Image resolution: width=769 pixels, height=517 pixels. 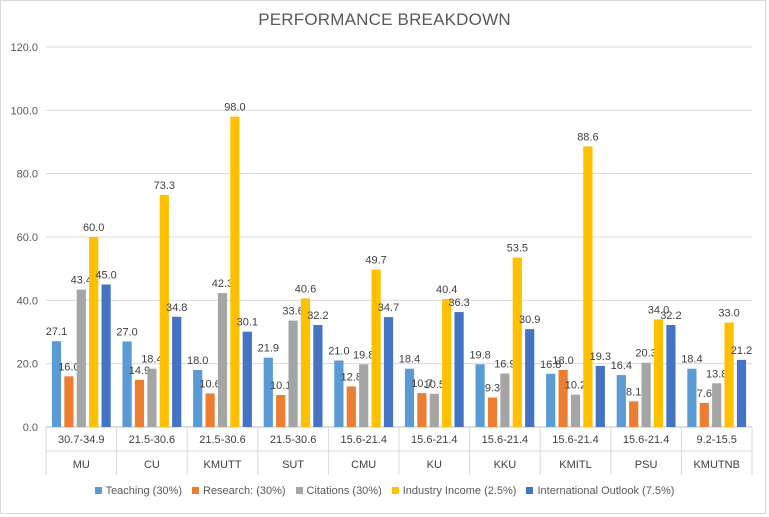 What do you see at coordinates (351, 377) in the screenshot?
I see `bar-value-label: 12.8` at bounding box center [351, 377].